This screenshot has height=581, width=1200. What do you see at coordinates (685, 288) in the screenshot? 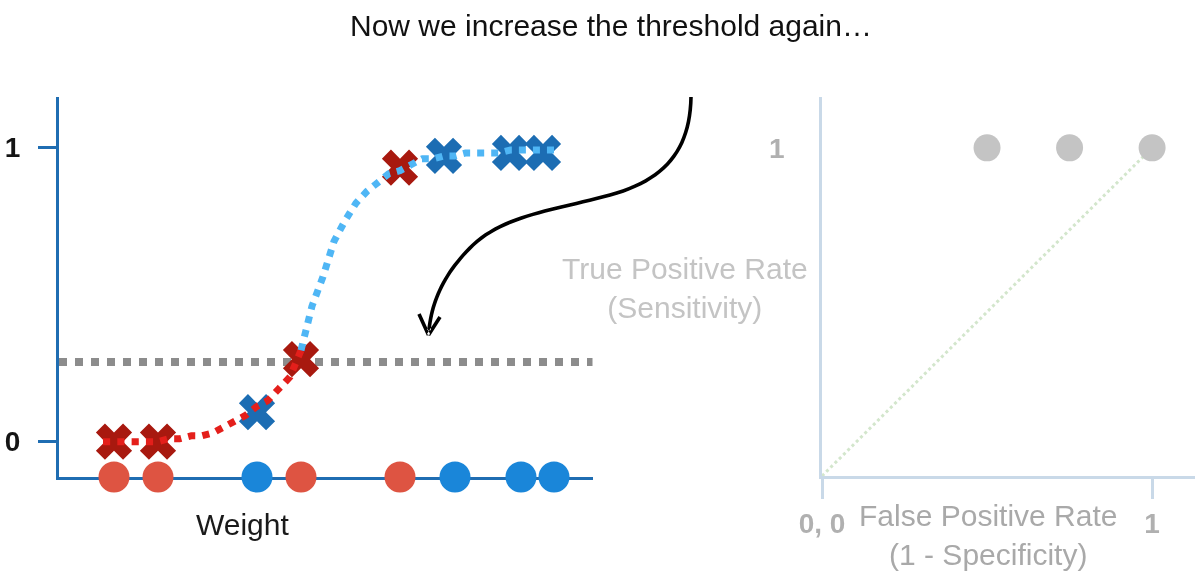
I see `y-axis-title: True Positive Rate (Sensitivity)` at bounding box center [685, 288].